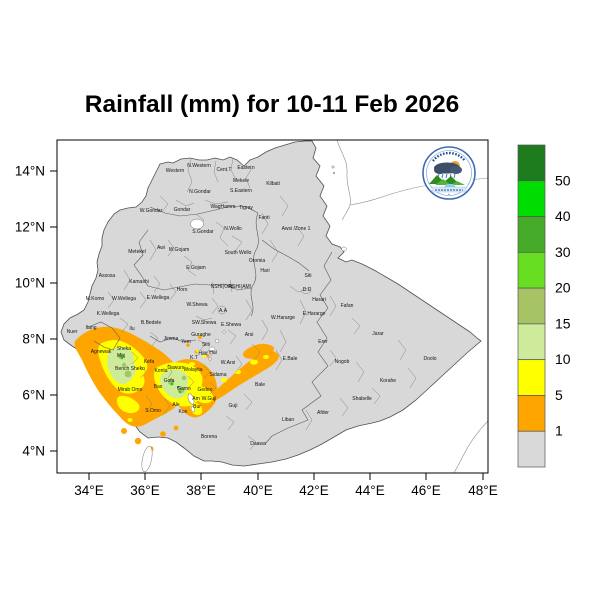 The width and height of the screenshot is (600, 600). I want to click on x-tick-label: 40°E, so click(257, 490).